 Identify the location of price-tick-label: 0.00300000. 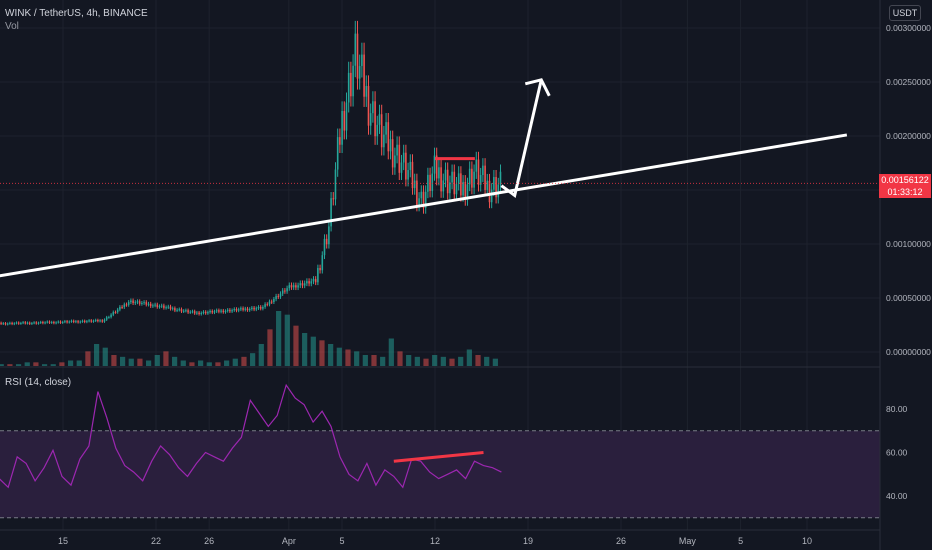
(908, 28).